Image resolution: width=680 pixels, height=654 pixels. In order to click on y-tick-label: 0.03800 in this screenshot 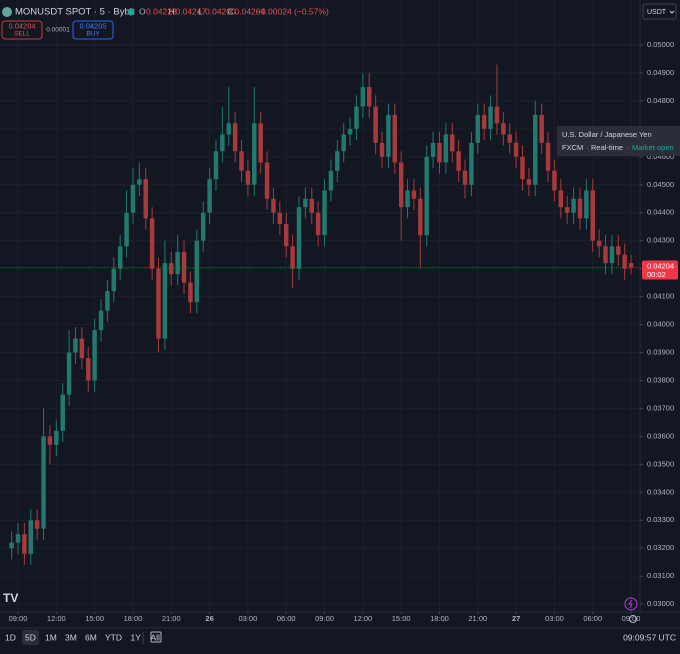, I will do `click(660, 379)`.